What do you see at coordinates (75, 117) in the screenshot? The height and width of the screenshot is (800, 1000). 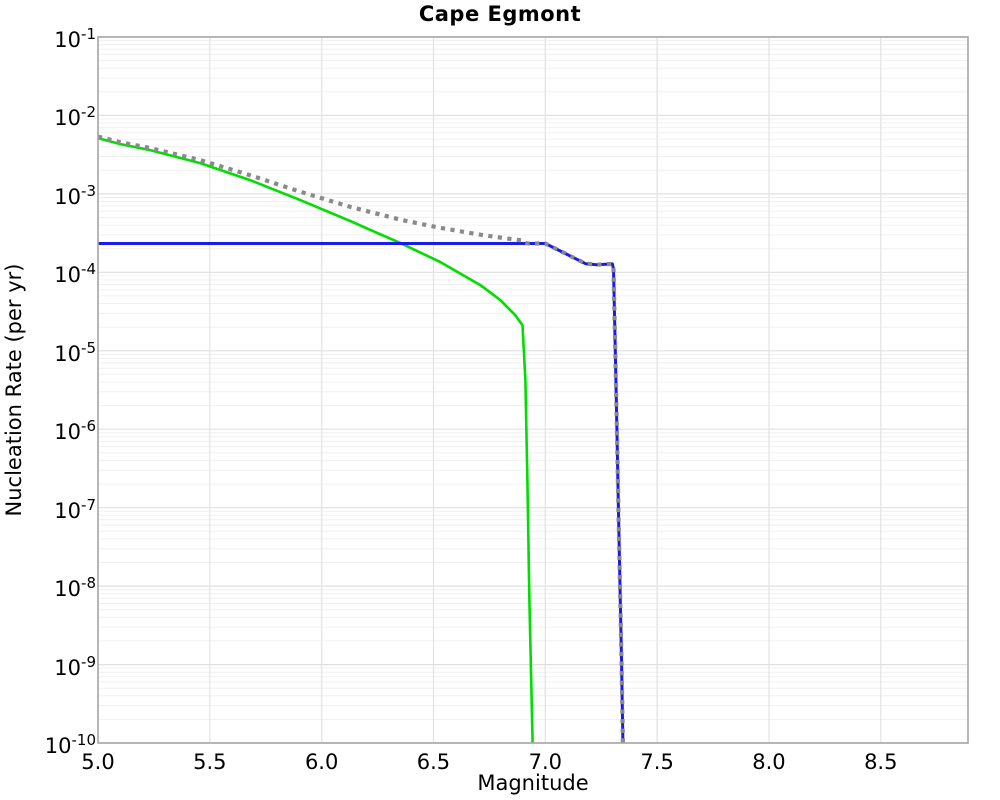 I see `y-tick-label: 10⁻²` at bounding box center [75, 117].